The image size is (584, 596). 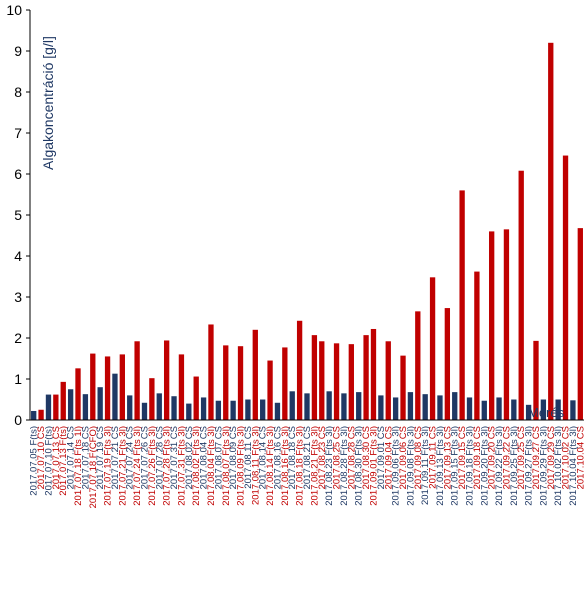 What do you see at coordinates (285, 466) in the screenshot?
I see `x-tick-label: 2017.08.16 F(ts 3l)` at bounding box center [285, 466].